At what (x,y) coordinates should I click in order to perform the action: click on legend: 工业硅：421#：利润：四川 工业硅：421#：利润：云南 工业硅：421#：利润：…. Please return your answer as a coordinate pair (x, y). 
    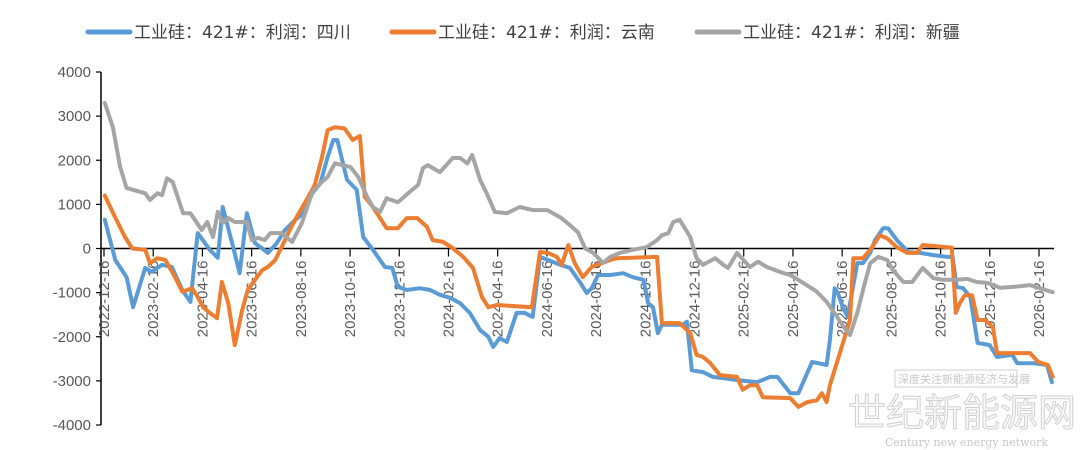
    Looking at the image, I should click on (522, 33).